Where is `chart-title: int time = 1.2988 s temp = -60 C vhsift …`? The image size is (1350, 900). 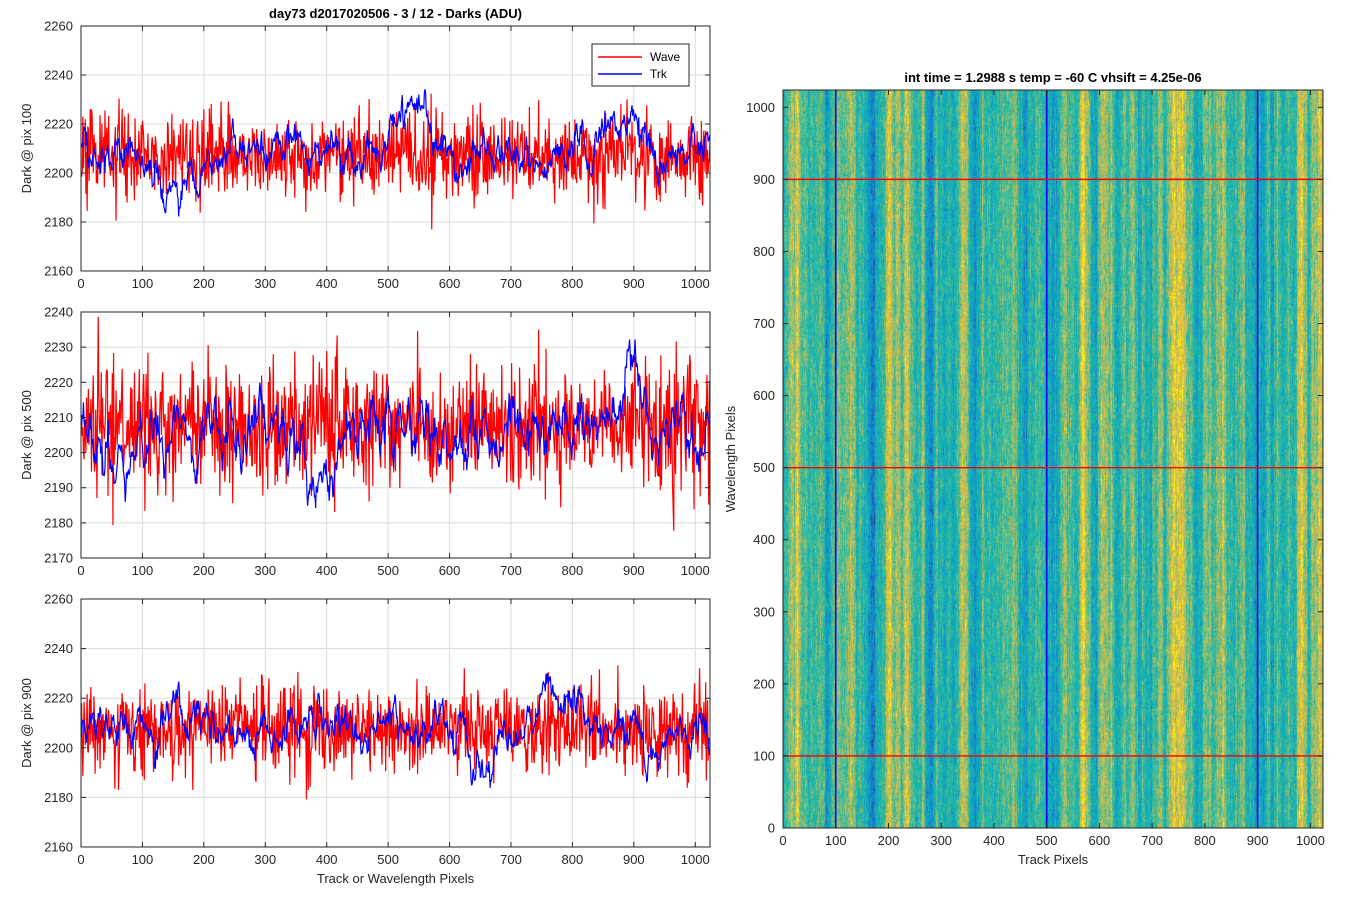
chart-title: int time = 1.2988 s temp = -60 C vhsift … is located at coordinates (1052, 77).